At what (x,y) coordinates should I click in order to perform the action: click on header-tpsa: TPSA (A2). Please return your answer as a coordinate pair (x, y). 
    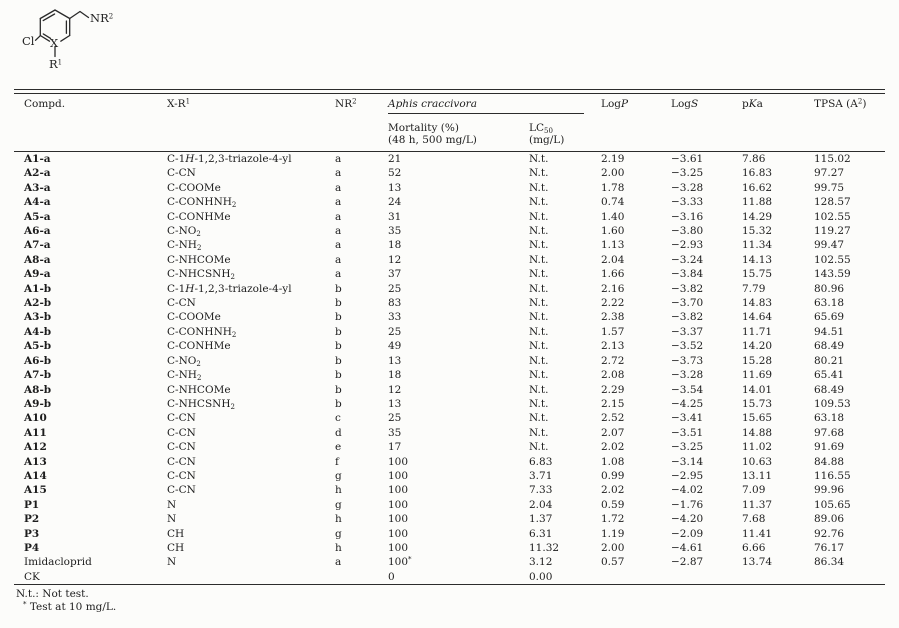
    Looking at the image, I should click on (849, 123).